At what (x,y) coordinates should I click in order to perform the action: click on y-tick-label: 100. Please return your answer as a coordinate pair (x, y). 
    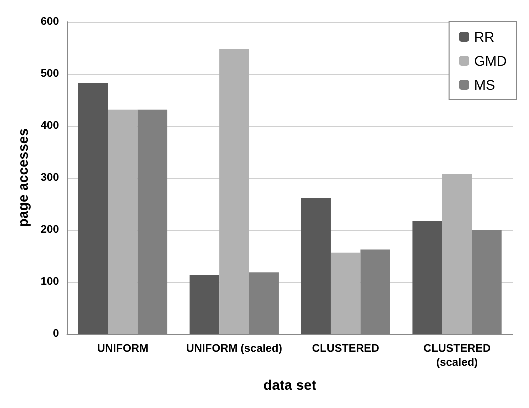
    Looking at the image, I should click on (50, 282).